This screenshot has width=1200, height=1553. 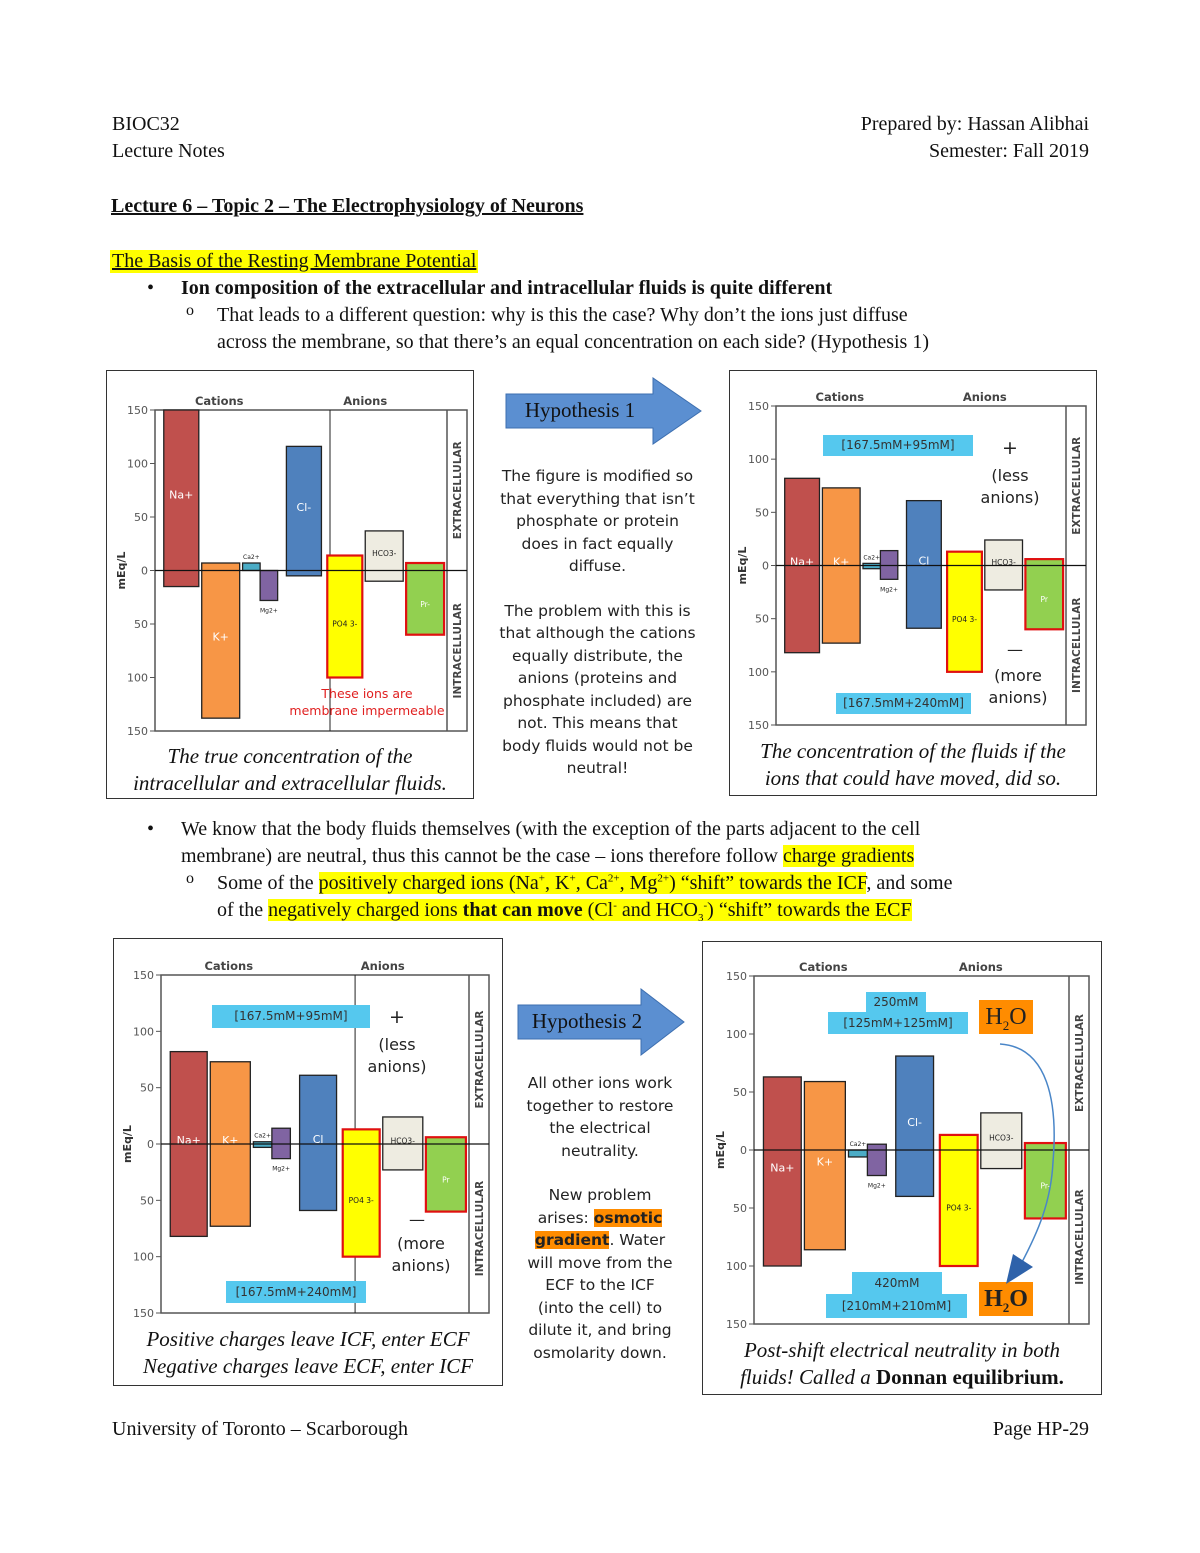 What do you see at coordinates (974, 124) in the screenshot?
I see `prepared-by: Prepared by: Hassan Alibhai` at bounding box center [974, 124].